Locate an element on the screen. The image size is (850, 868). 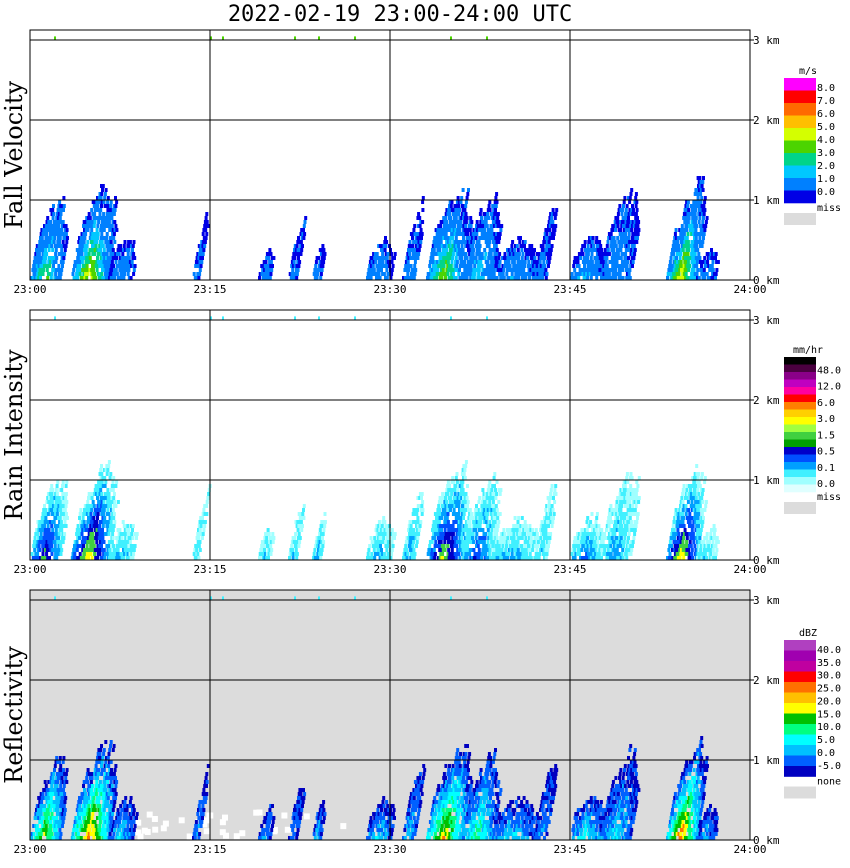
legend-missing-swatch is located at coordinates (800, 508).